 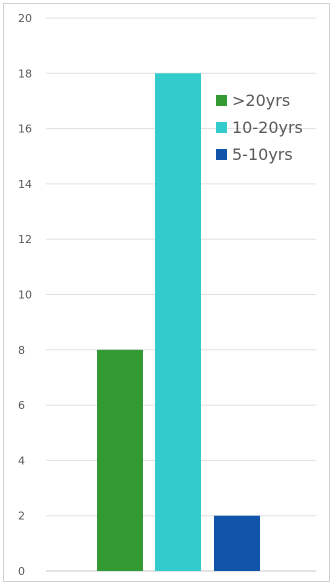 What do you see at coordinates (267, 127) in the screenshot?
I see `legend-label: 10-20yrs` at bounding box center [267, 127].